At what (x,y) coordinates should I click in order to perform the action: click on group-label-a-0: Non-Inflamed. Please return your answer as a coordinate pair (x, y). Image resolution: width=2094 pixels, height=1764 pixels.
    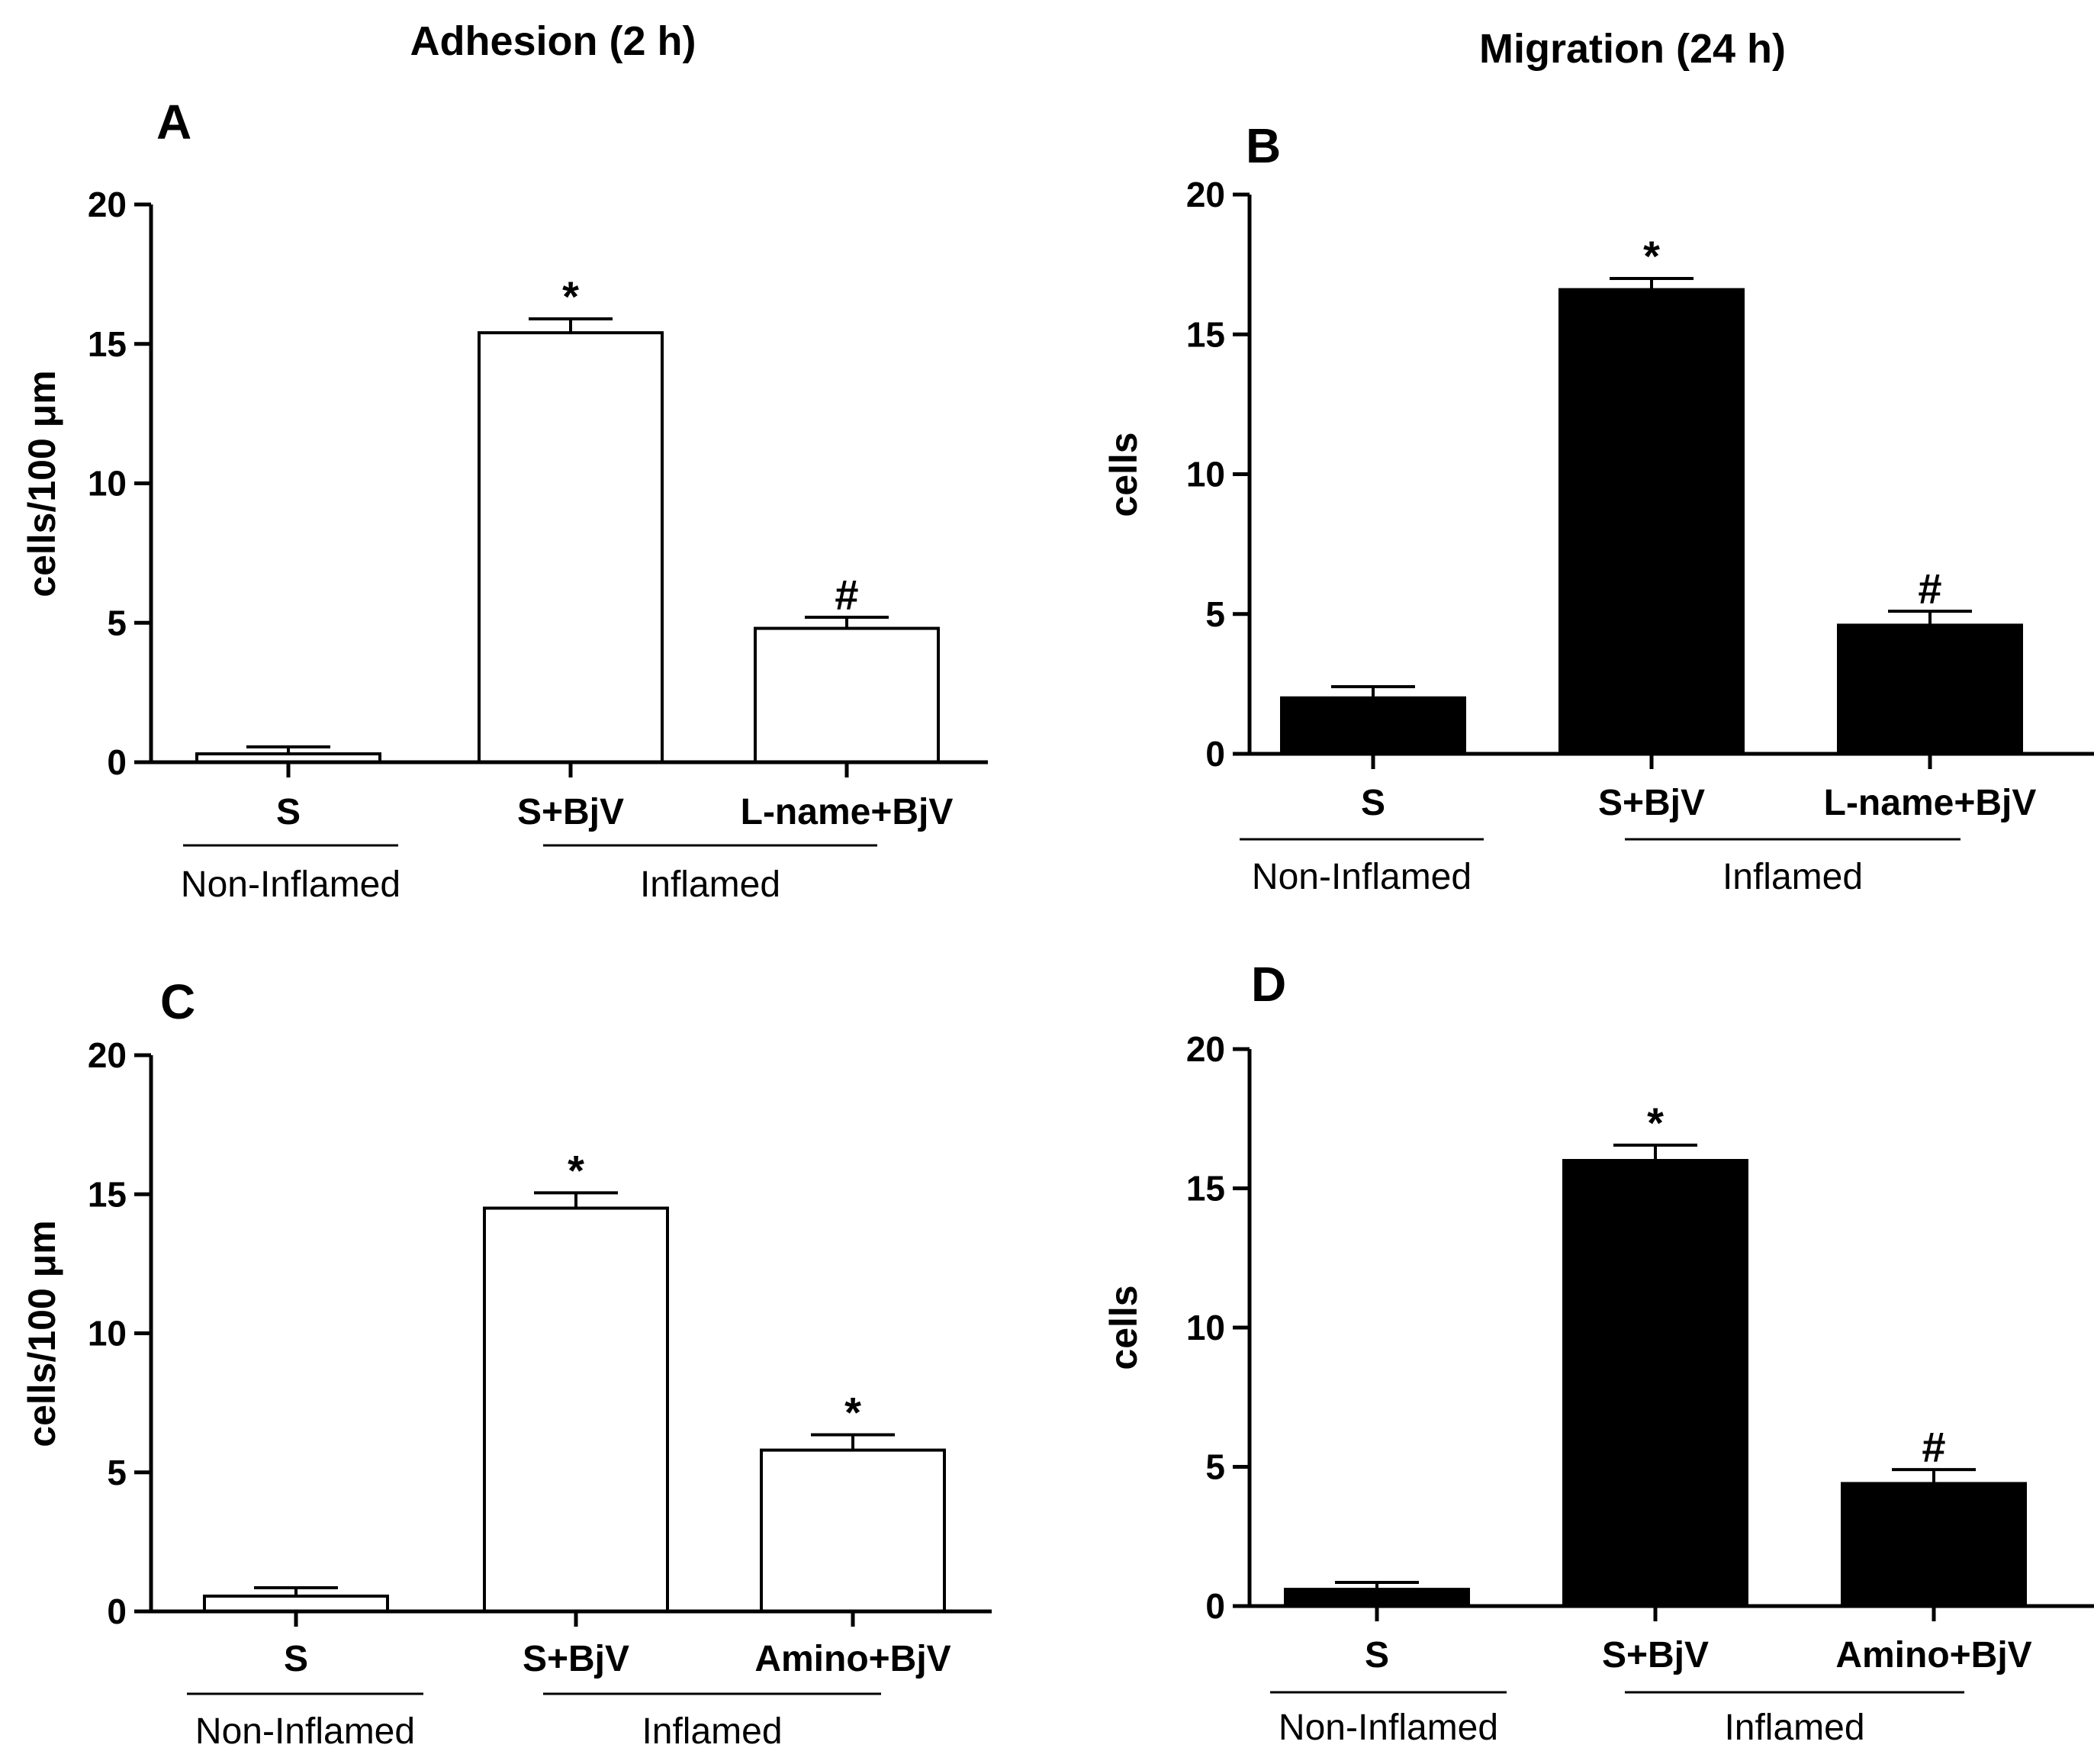
    Looking at the image, I should click on (290, 884).